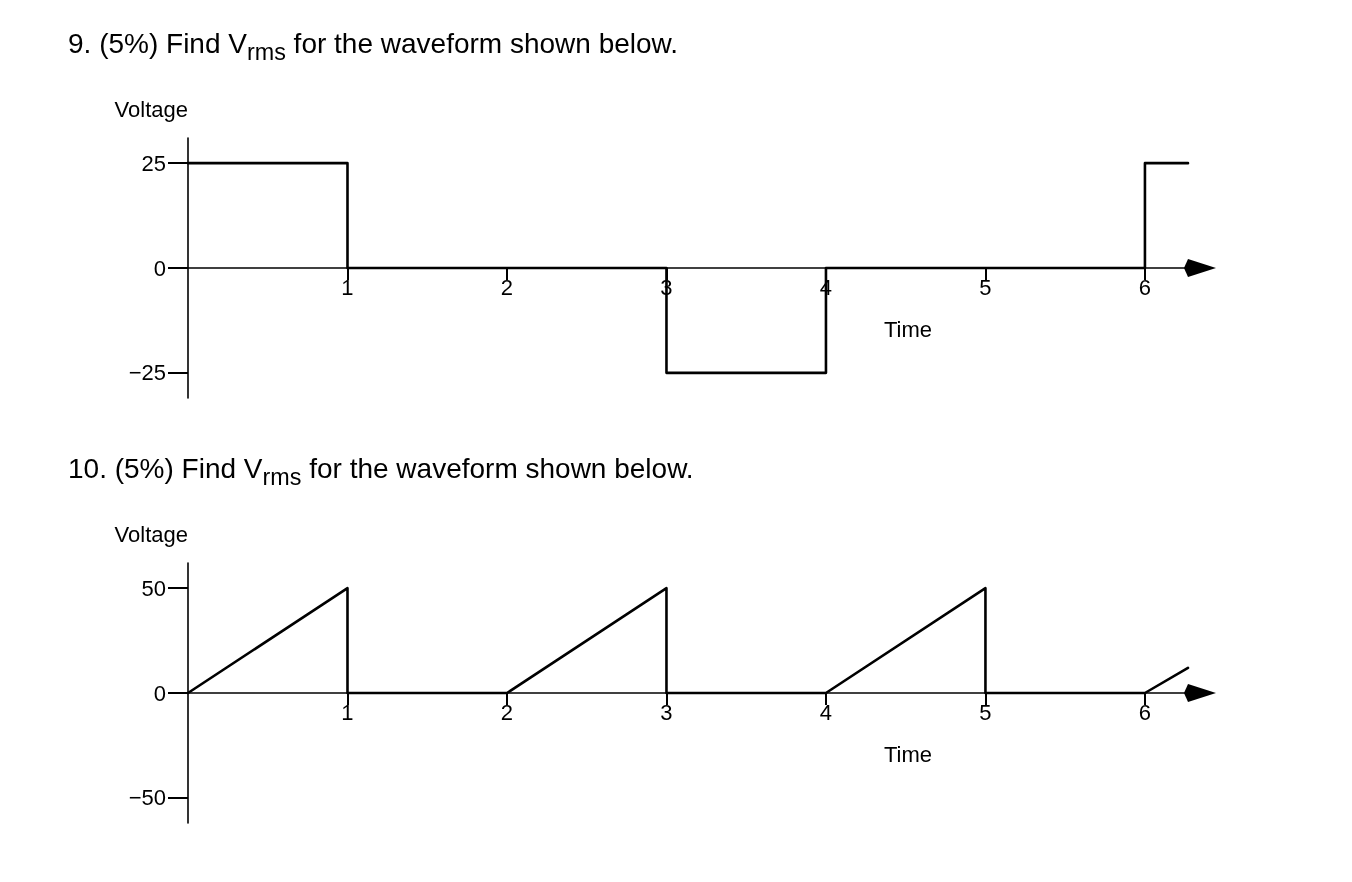 The width and height of the screenshot is (1352, 882). Describe the element at coordinates (147, 373) in the screenshot. I see `y-tick-label: −25` at that location.